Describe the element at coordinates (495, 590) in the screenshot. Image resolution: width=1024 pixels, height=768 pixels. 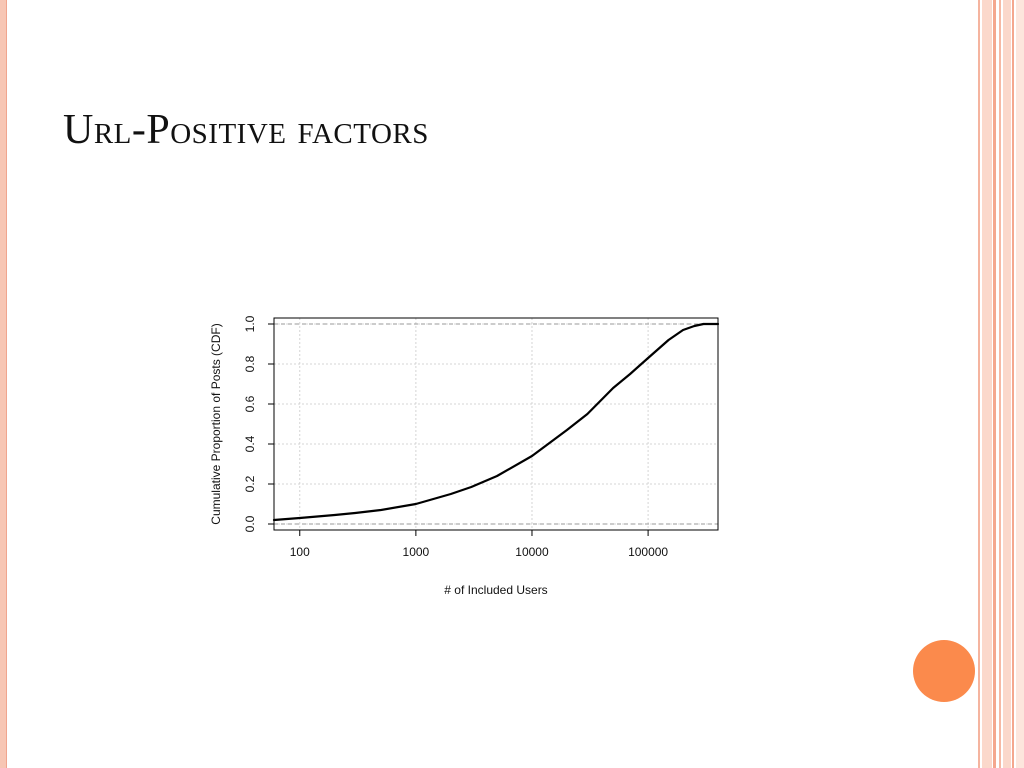
I see `x-axis-label: # of Included Users` at that location.